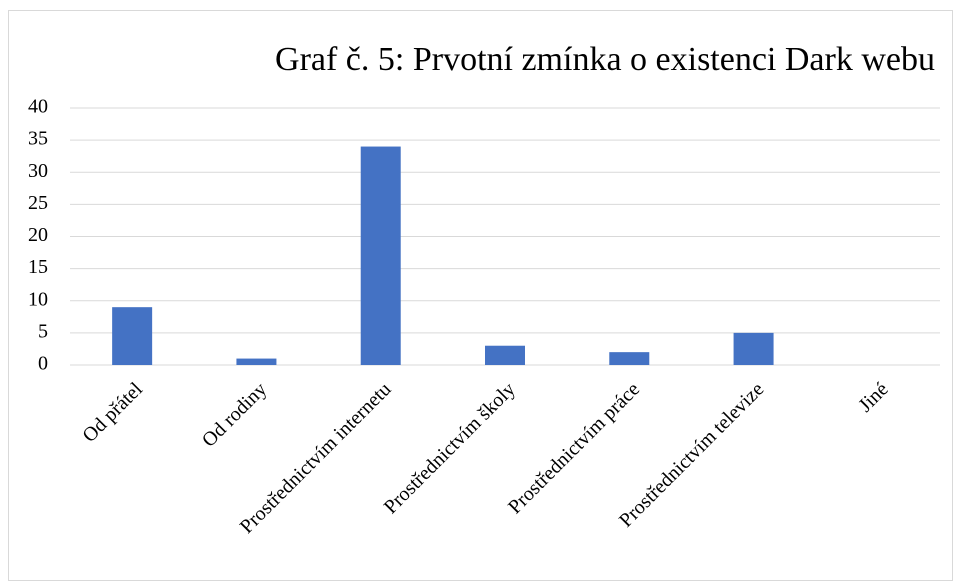 Image resolution: width=954 pixels, height=582 pixels. What do you see at coordinates (38, 235) in the screenshot?
I see `y-tick-label: 20` at bounding box center [38, 235].